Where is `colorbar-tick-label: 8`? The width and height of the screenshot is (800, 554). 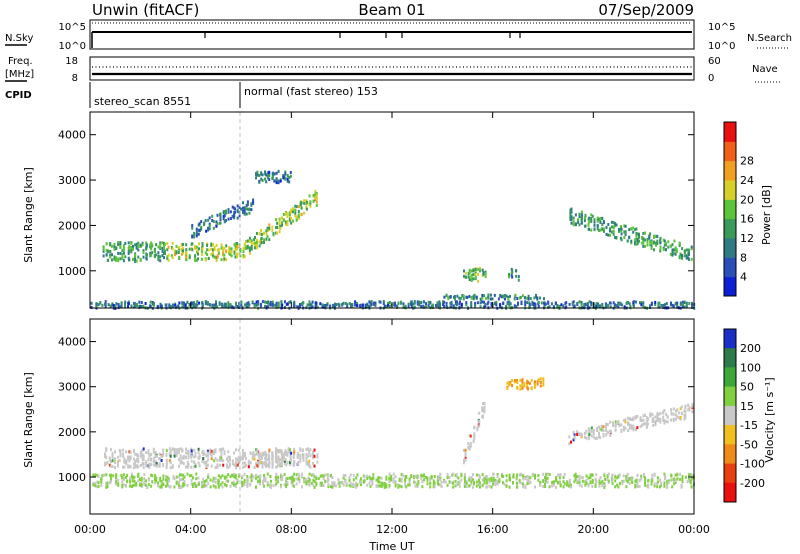 colorbar-tick-label: 8 is located at coordinates (743, 257).